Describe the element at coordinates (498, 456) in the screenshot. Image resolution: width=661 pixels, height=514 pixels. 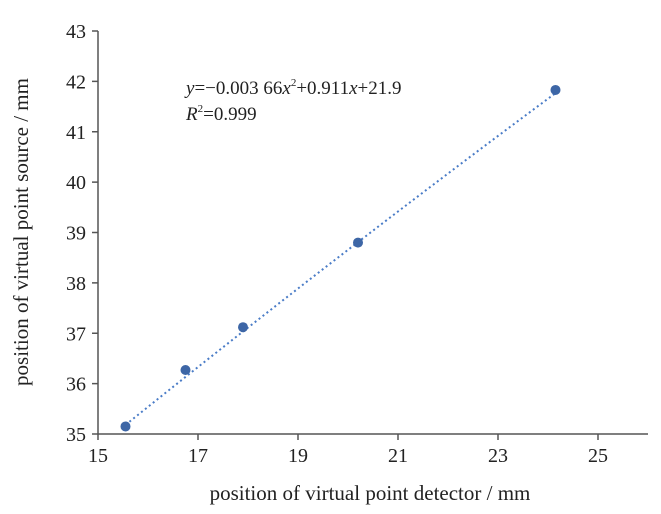
I see `x-tick-label: 23` at that location.